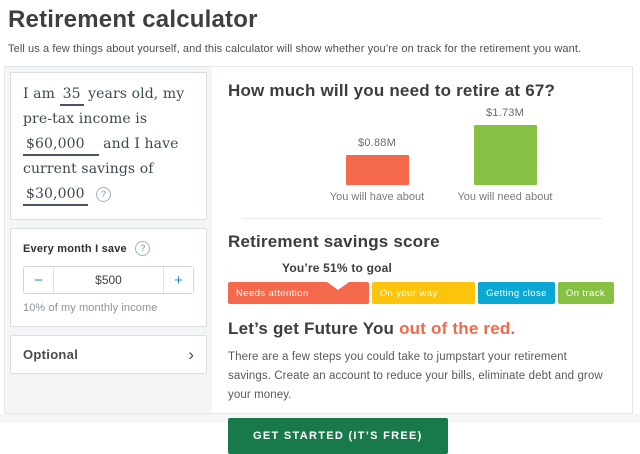 The width and height of the screenshot is (640, 454). Describe the element at coordinates (108, 354) in the screenshot. I see `optional-section-toggle: Optional ›` at that location.